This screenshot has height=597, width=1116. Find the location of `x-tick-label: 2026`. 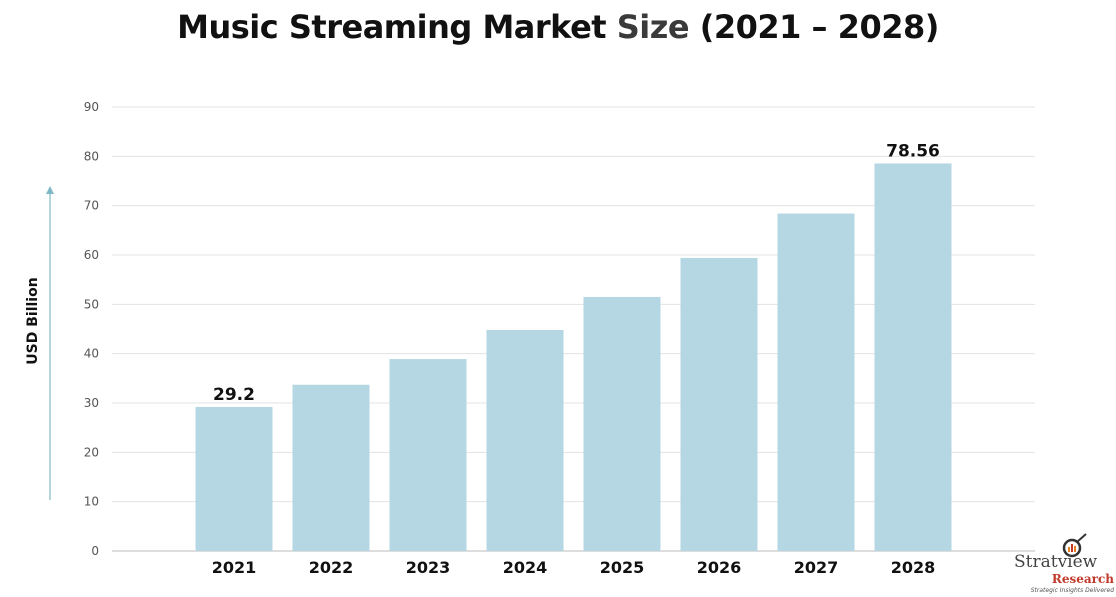

x-tick-label: 2026 is located at coordinates (719, 567).